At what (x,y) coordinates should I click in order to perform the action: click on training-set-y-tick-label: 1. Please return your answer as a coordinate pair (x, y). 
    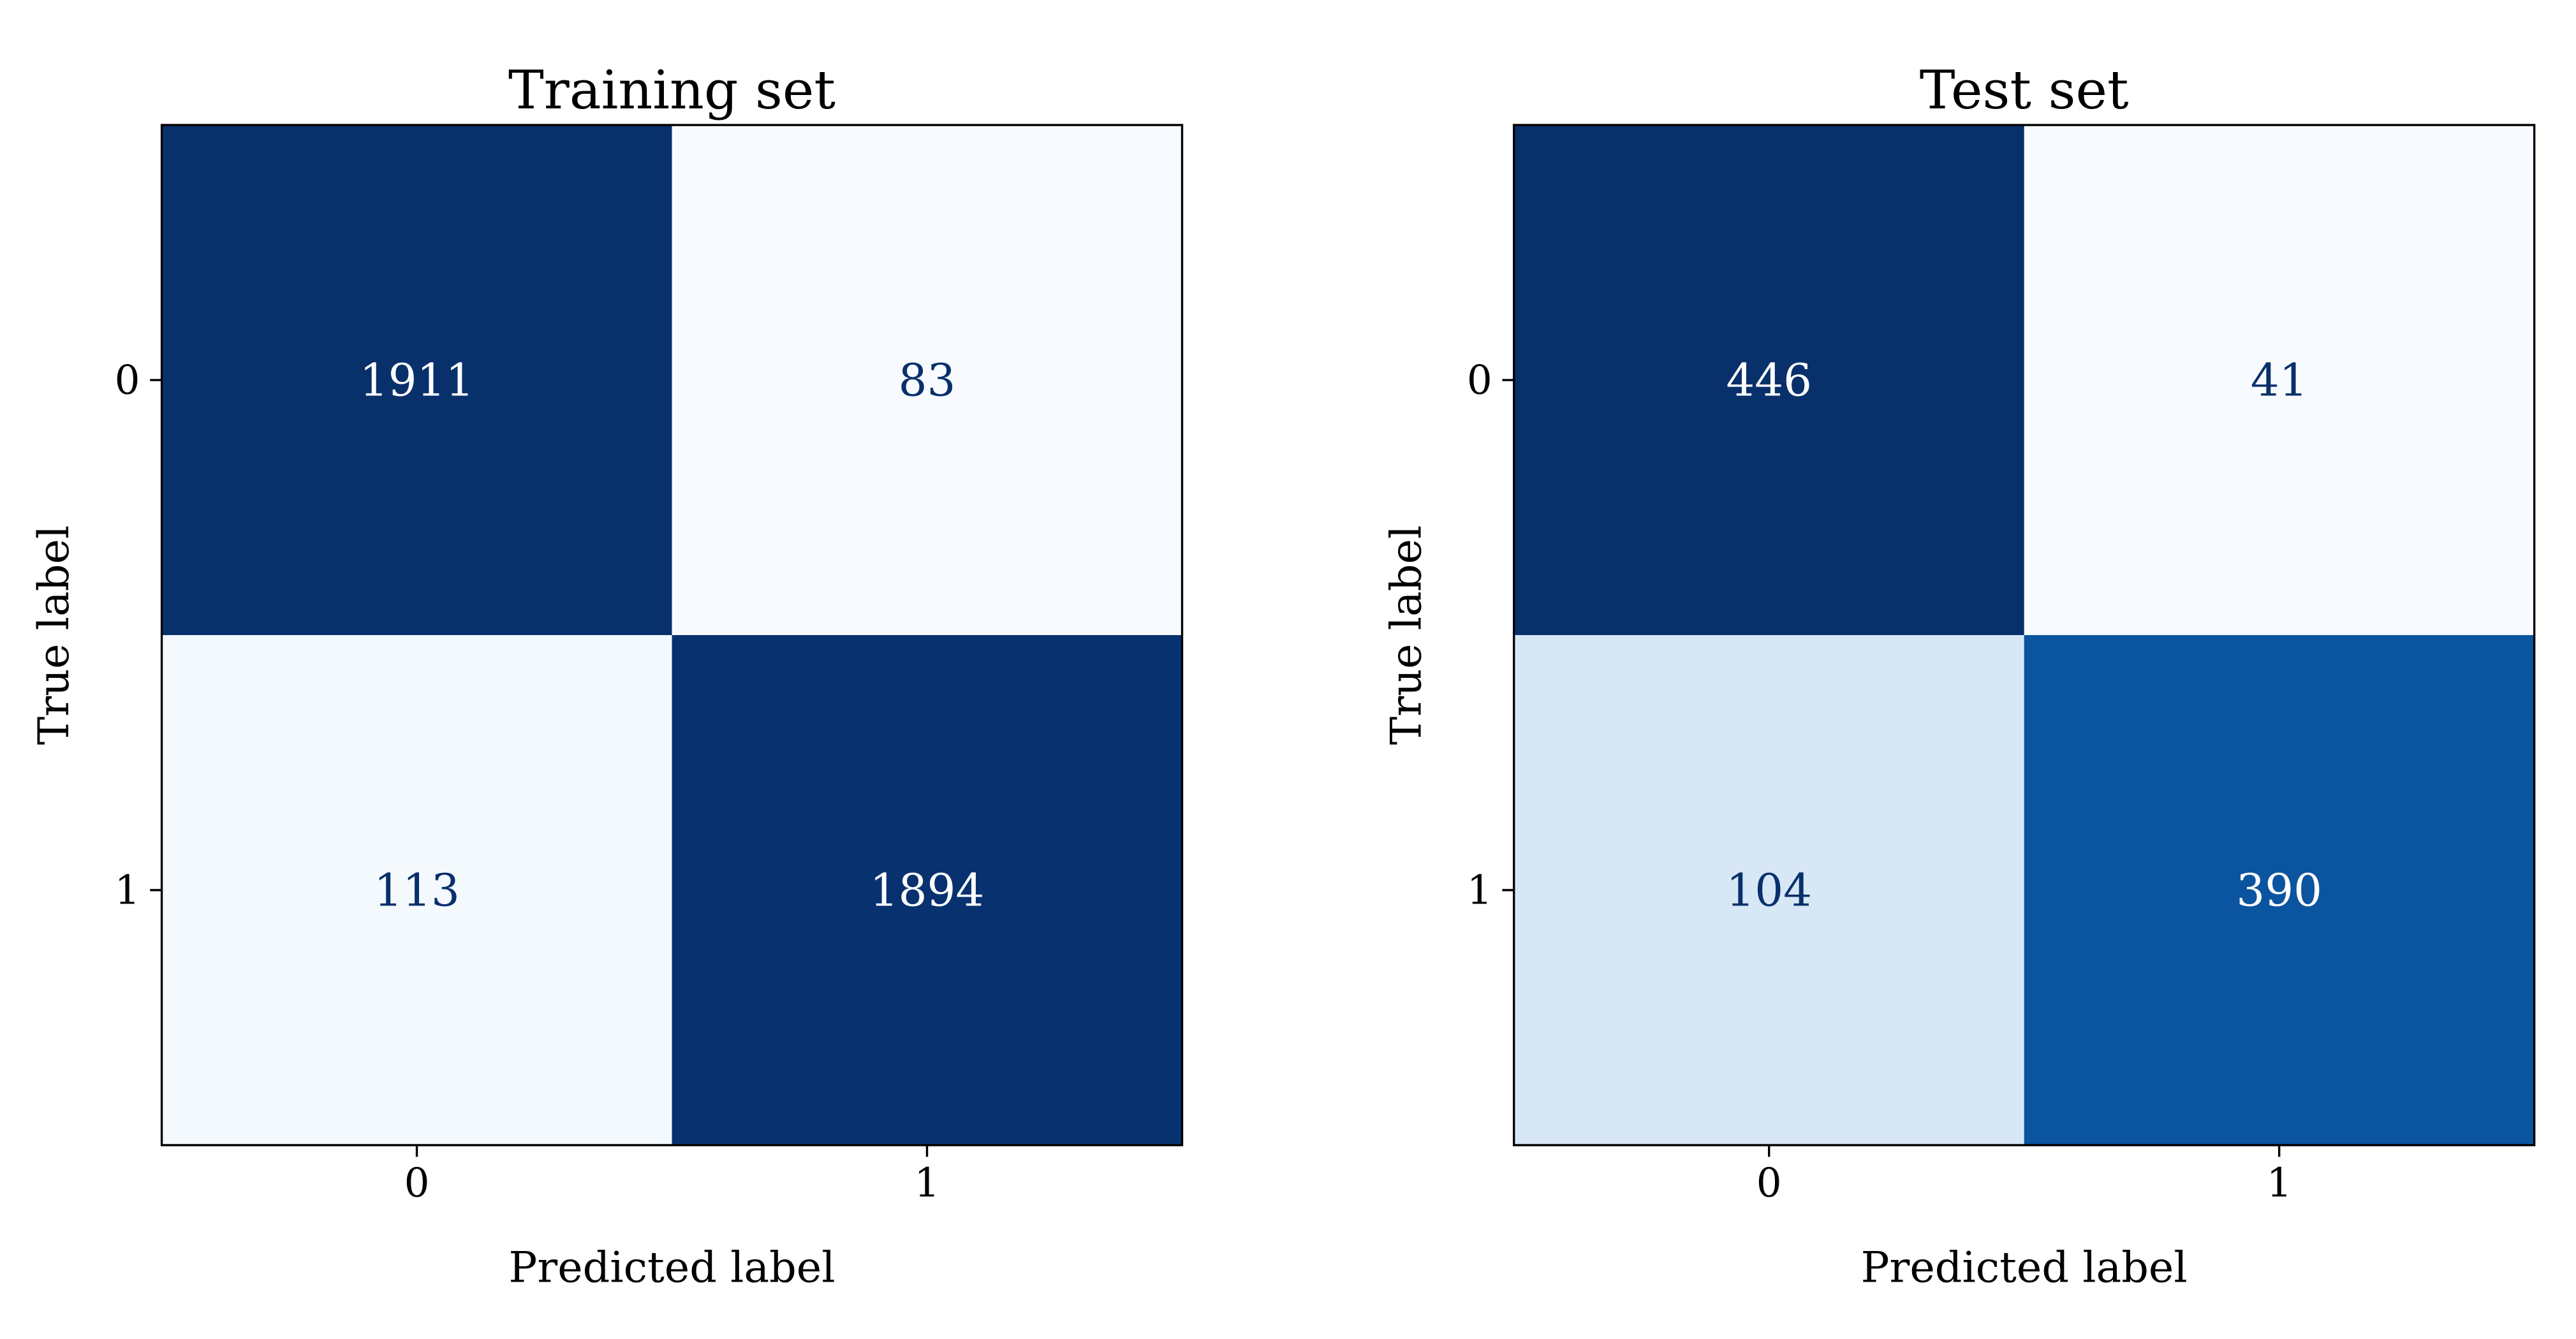
    Looking at the image, I should click on (127, 891).